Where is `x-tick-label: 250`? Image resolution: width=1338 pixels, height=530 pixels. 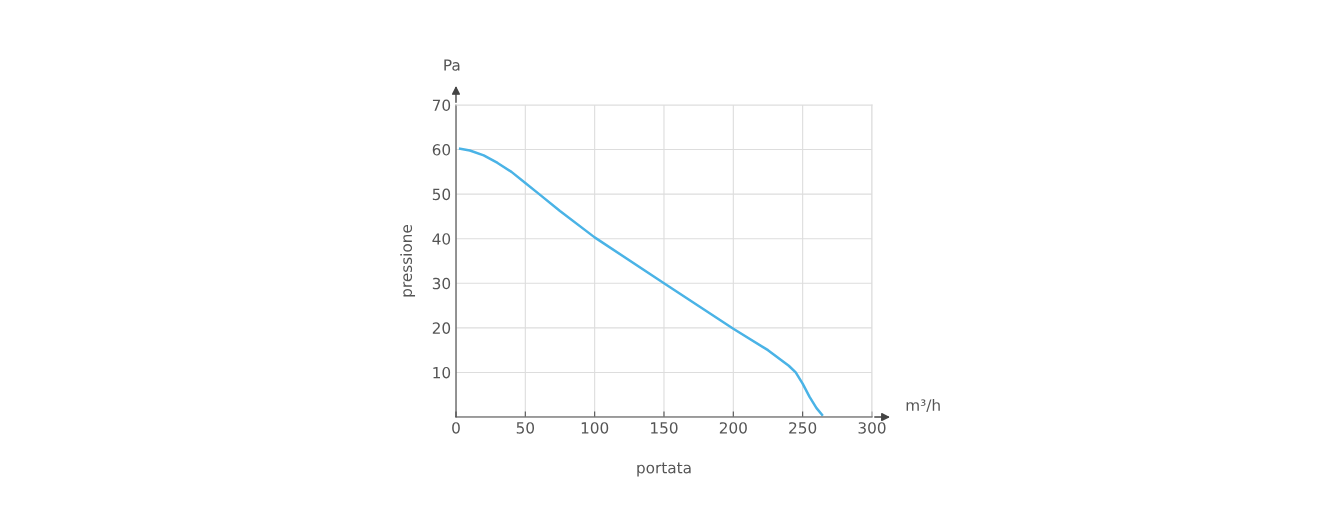 x-tick-label: 250 is located at coordinates (803, 428).